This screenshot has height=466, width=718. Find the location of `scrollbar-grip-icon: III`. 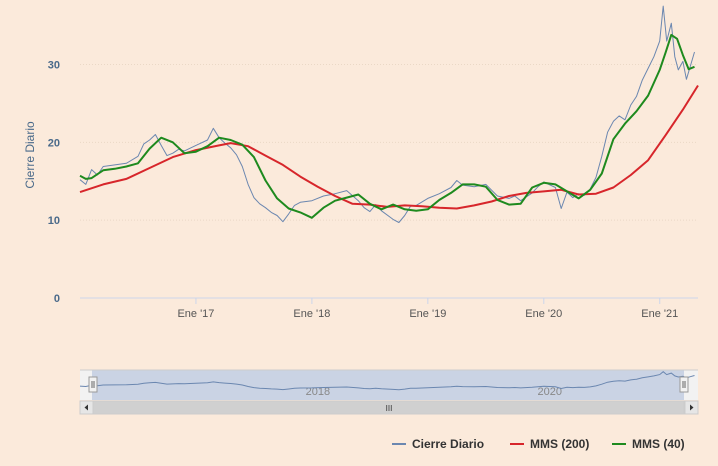

scrollbar-grip-icon: III is located at coordinates (389, 408).